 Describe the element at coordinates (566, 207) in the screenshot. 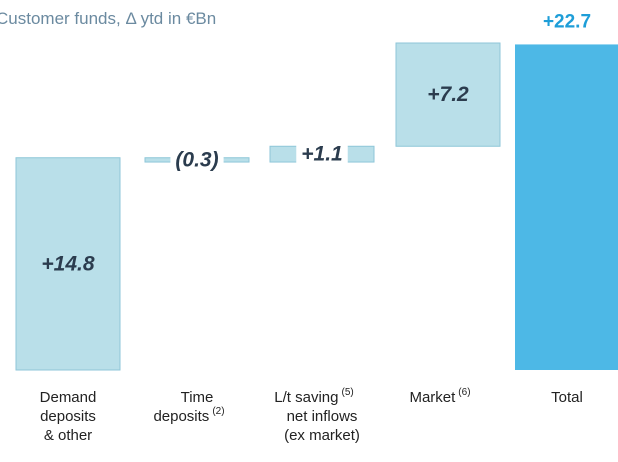

I see `total-bar` at that location.